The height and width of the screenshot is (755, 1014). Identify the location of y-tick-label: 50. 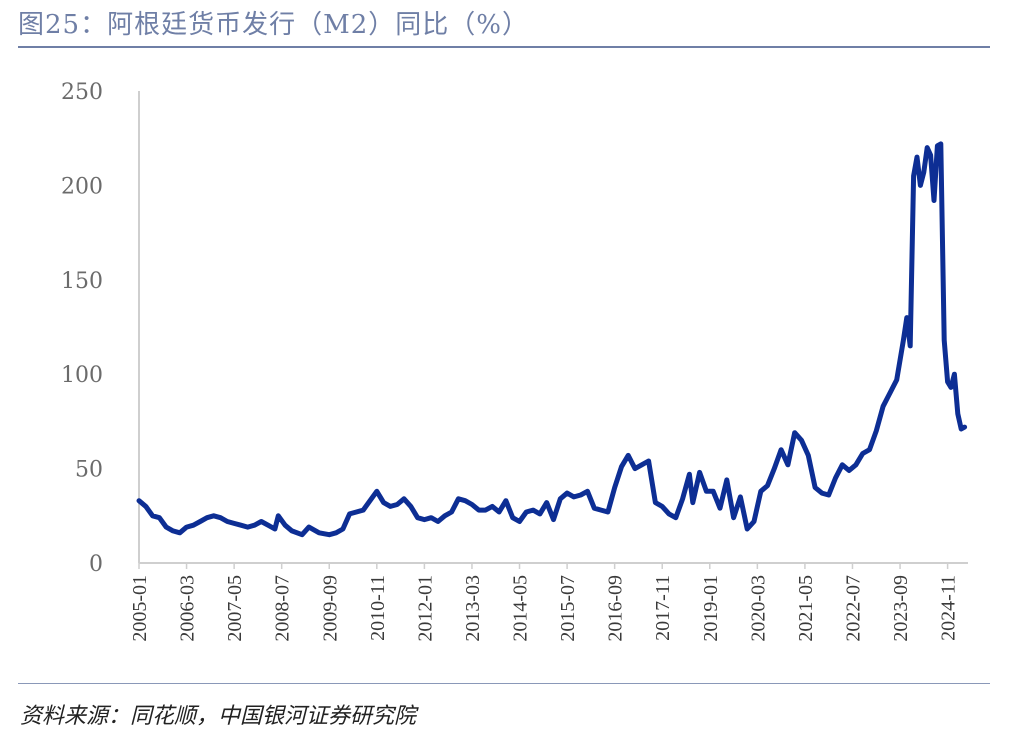
(89, 470).